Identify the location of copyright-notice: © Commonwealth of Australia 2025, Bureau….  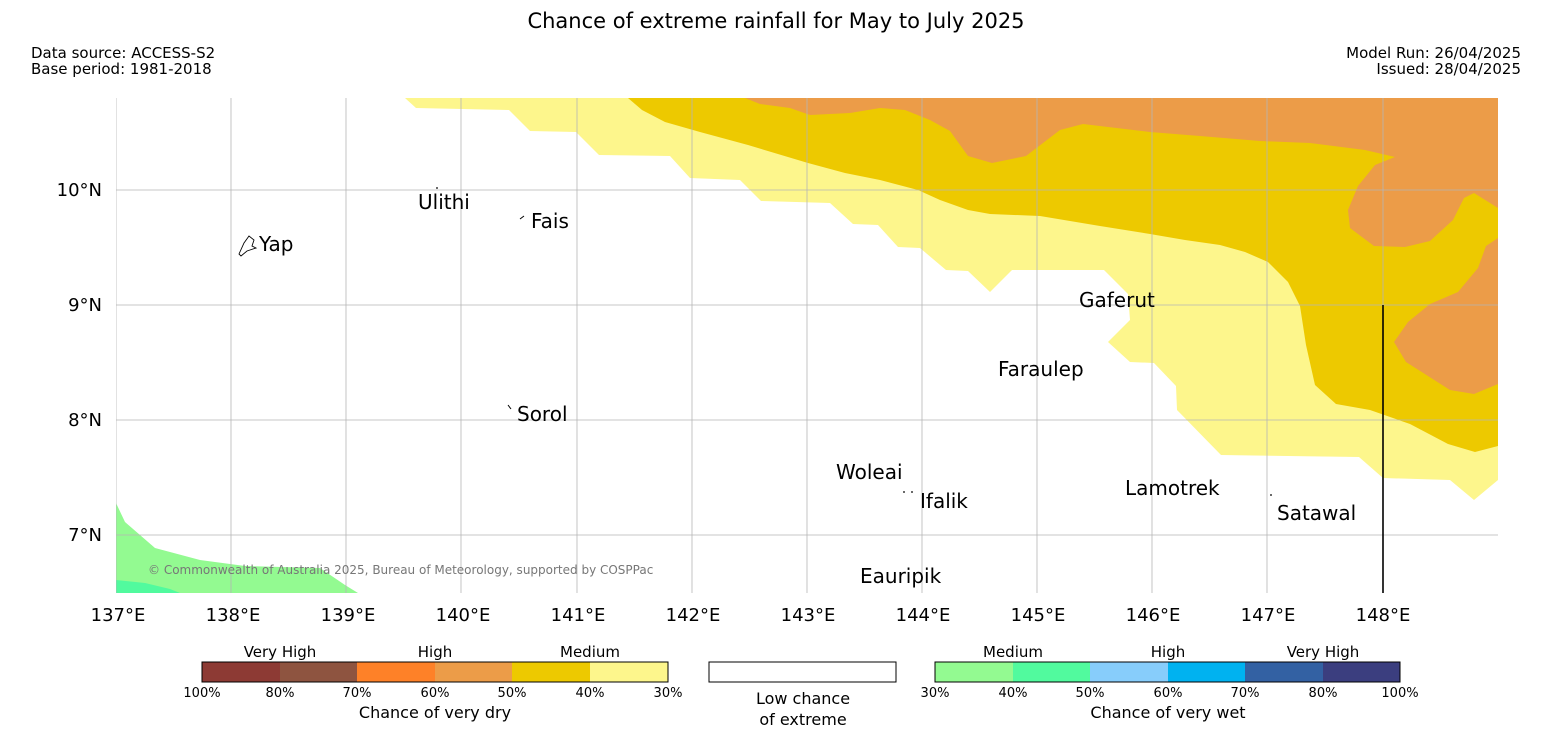
(400, 570).